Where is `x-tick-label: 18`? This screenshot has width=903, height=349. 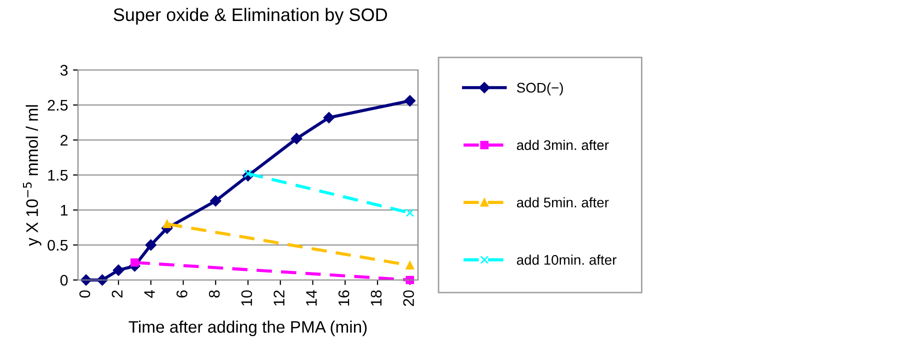 x-tick-label: 18 is located at coordinates (376, 298).